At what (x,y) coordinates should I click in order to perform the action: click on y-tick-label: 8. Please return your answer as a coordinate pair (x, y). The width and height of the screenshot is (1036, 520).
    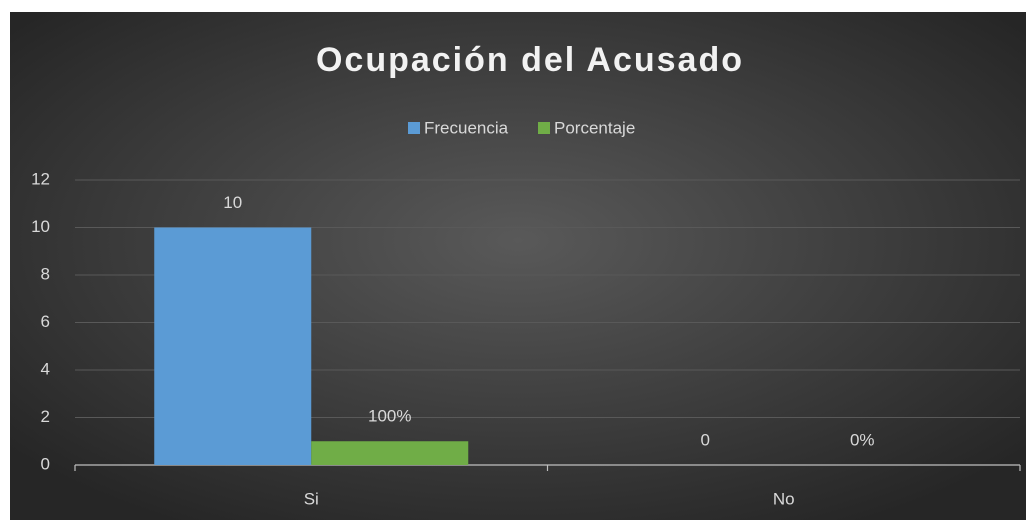
    Looking at the image, I should click on (45, 273).